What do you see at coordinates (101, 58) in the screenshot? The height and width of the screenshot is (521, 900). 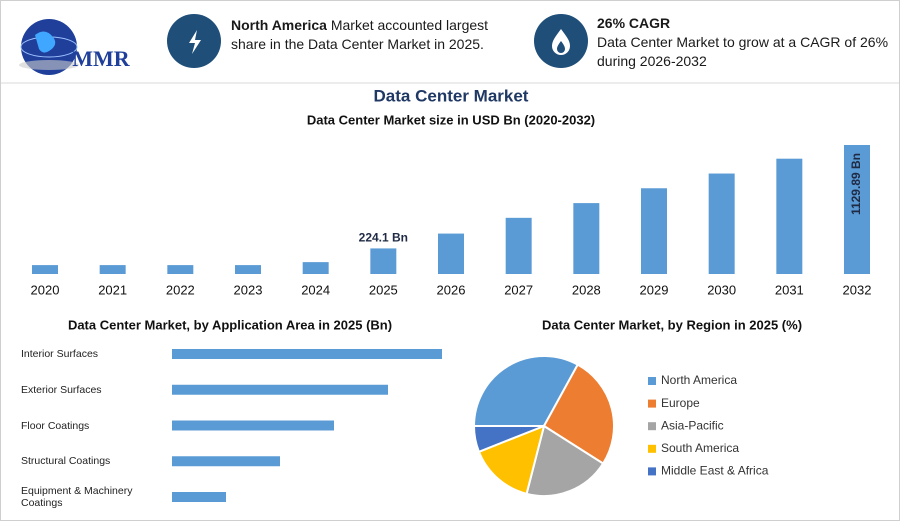 I see `logo-text: MMR` at bounding box center [101, 58].